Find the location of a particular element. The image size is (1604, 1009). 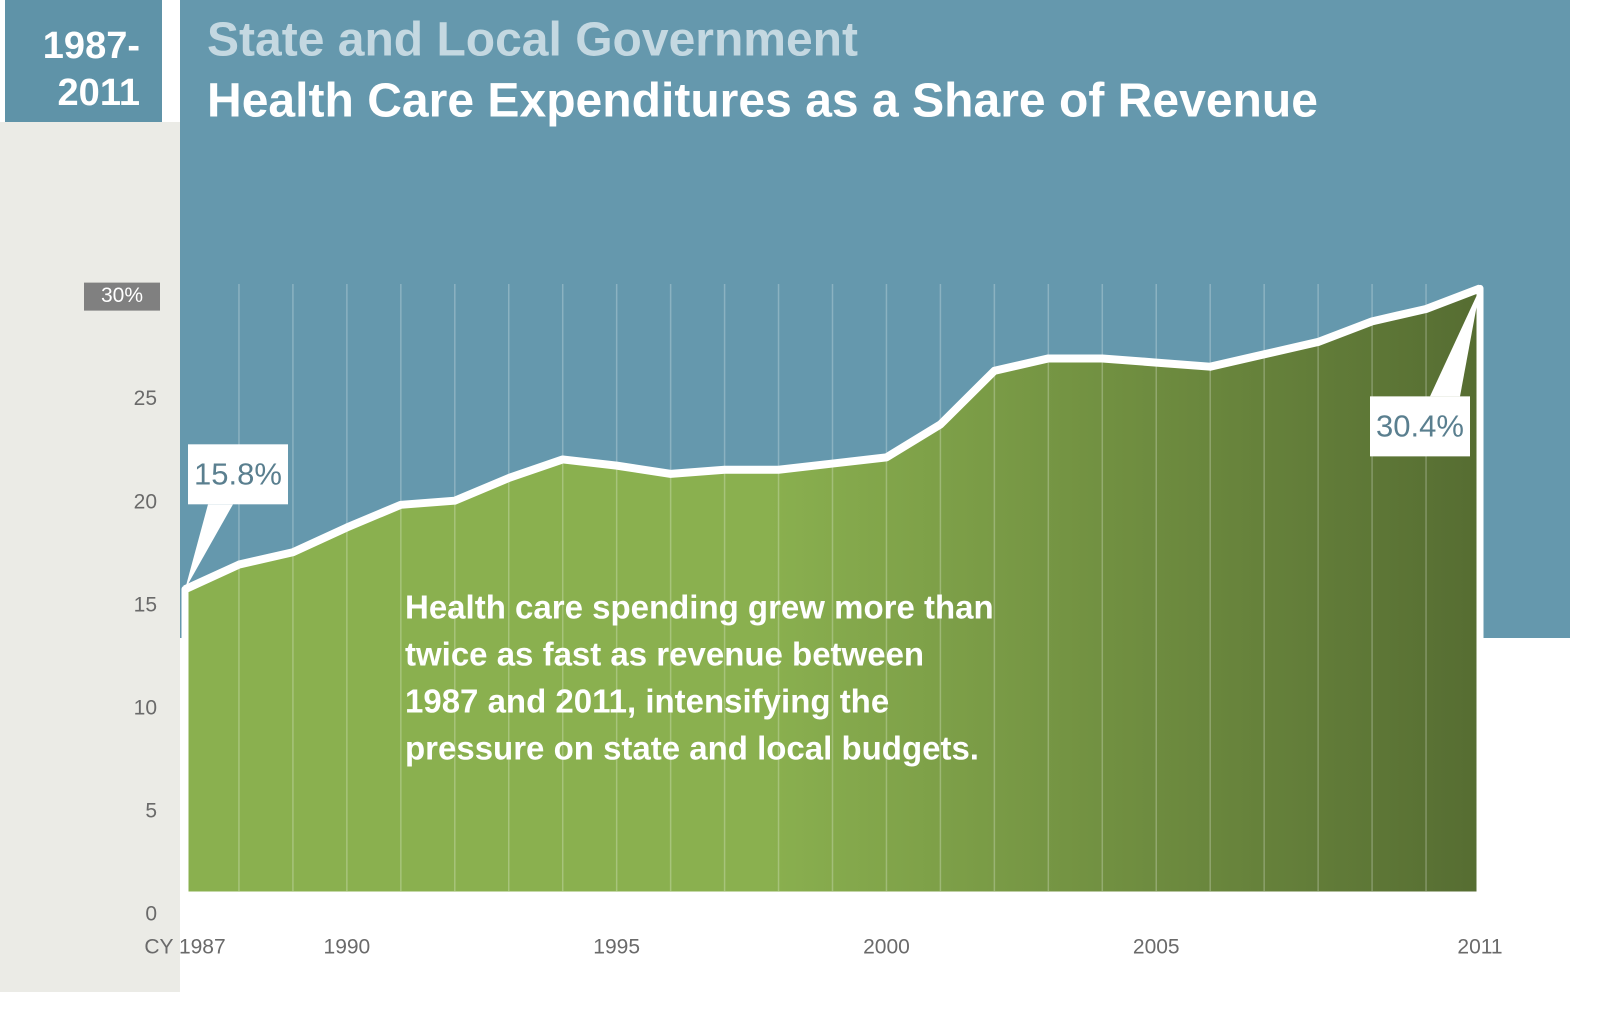

left-strip is located at coordinates (90, 557).